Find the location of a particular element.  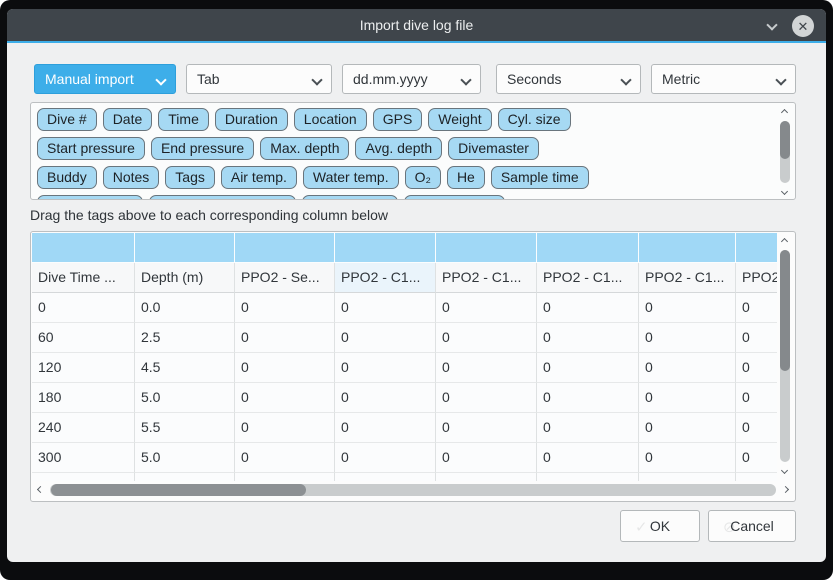

tag: End pressure is located at coordinates (202, 148).